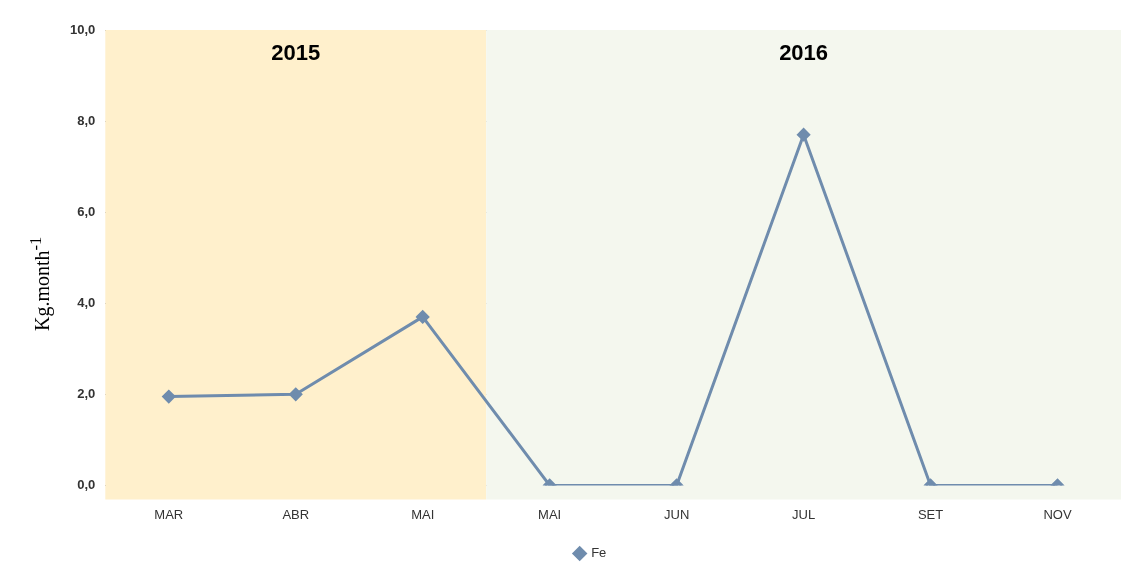 This screenshot has height=578, width=1131. Describe the element at coordinates (82, 29) in the screenshot. I see `y-tick-label: 10,0` at that location.